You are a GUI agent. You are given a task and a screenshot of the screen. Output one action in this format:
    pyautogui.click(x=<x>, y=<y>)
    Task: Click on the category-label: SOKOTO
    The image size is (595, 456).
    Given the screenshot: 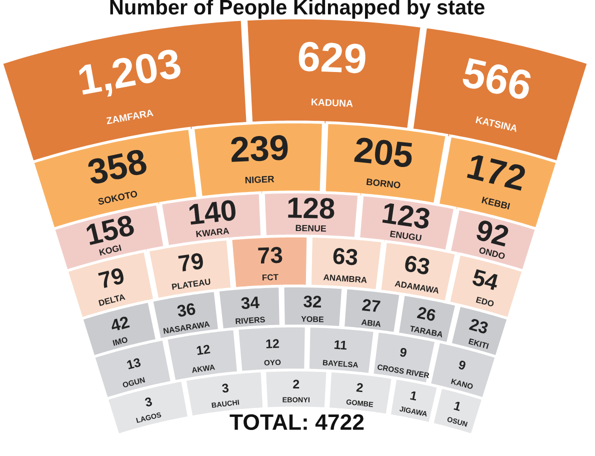 What is the action you would take?
    pyautogui.click(x=118, y=198)
    